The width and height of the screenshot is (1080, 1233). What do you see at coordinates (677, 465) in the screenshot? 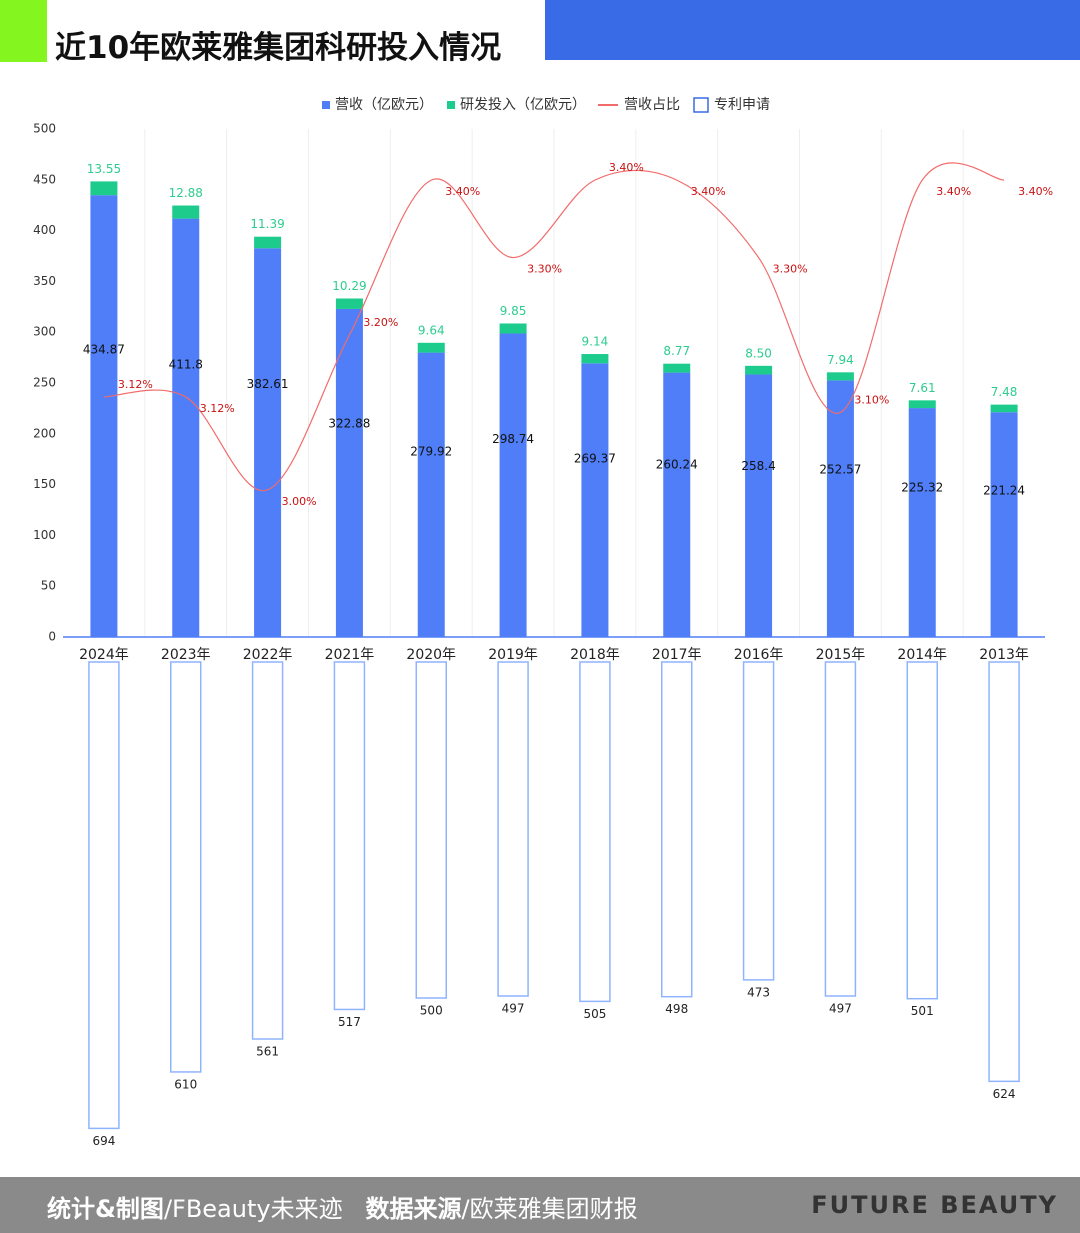
I see `value-label: 260.24` at bounding box center [677, 465].